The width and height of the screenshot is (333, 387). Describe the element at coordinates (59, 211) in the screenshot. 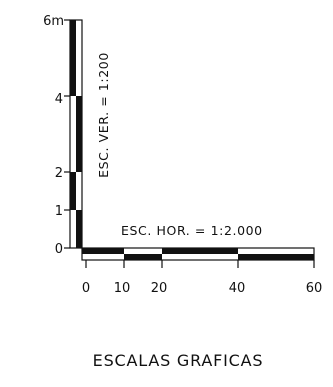

I see `vertical-tick-label-1: 1` at that location.